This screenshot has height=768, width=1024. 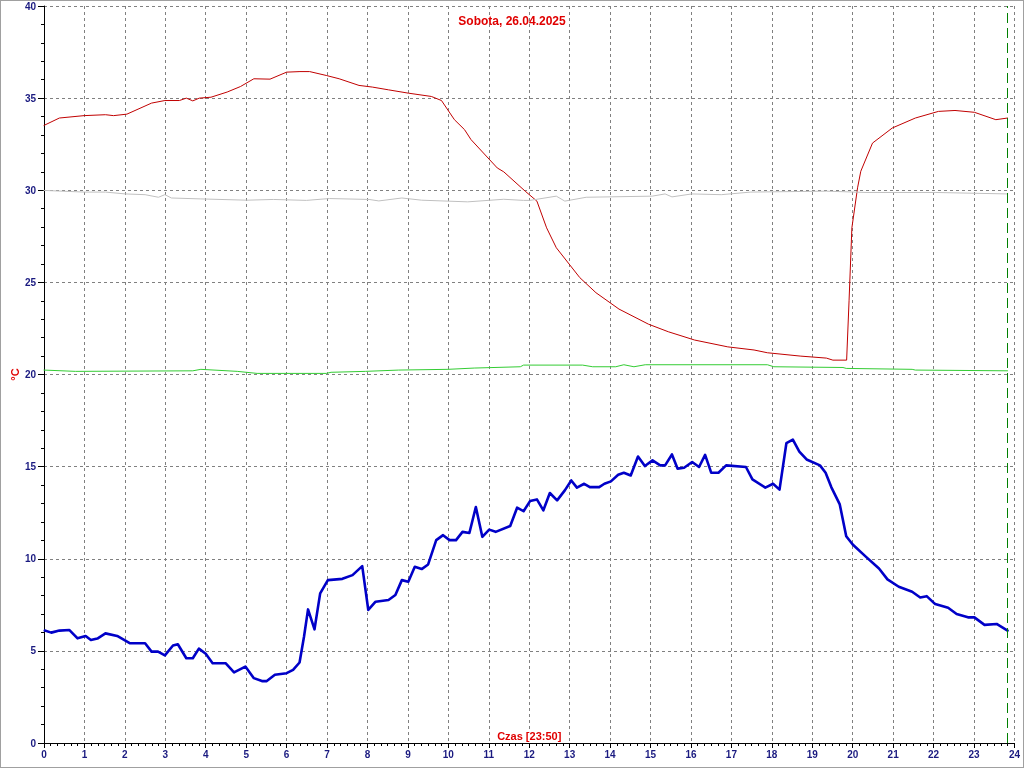 What do you see at coordinates (570, 754) in the screenshot?
I see `x-tick-label: 13` at bounding box center [570, 754].